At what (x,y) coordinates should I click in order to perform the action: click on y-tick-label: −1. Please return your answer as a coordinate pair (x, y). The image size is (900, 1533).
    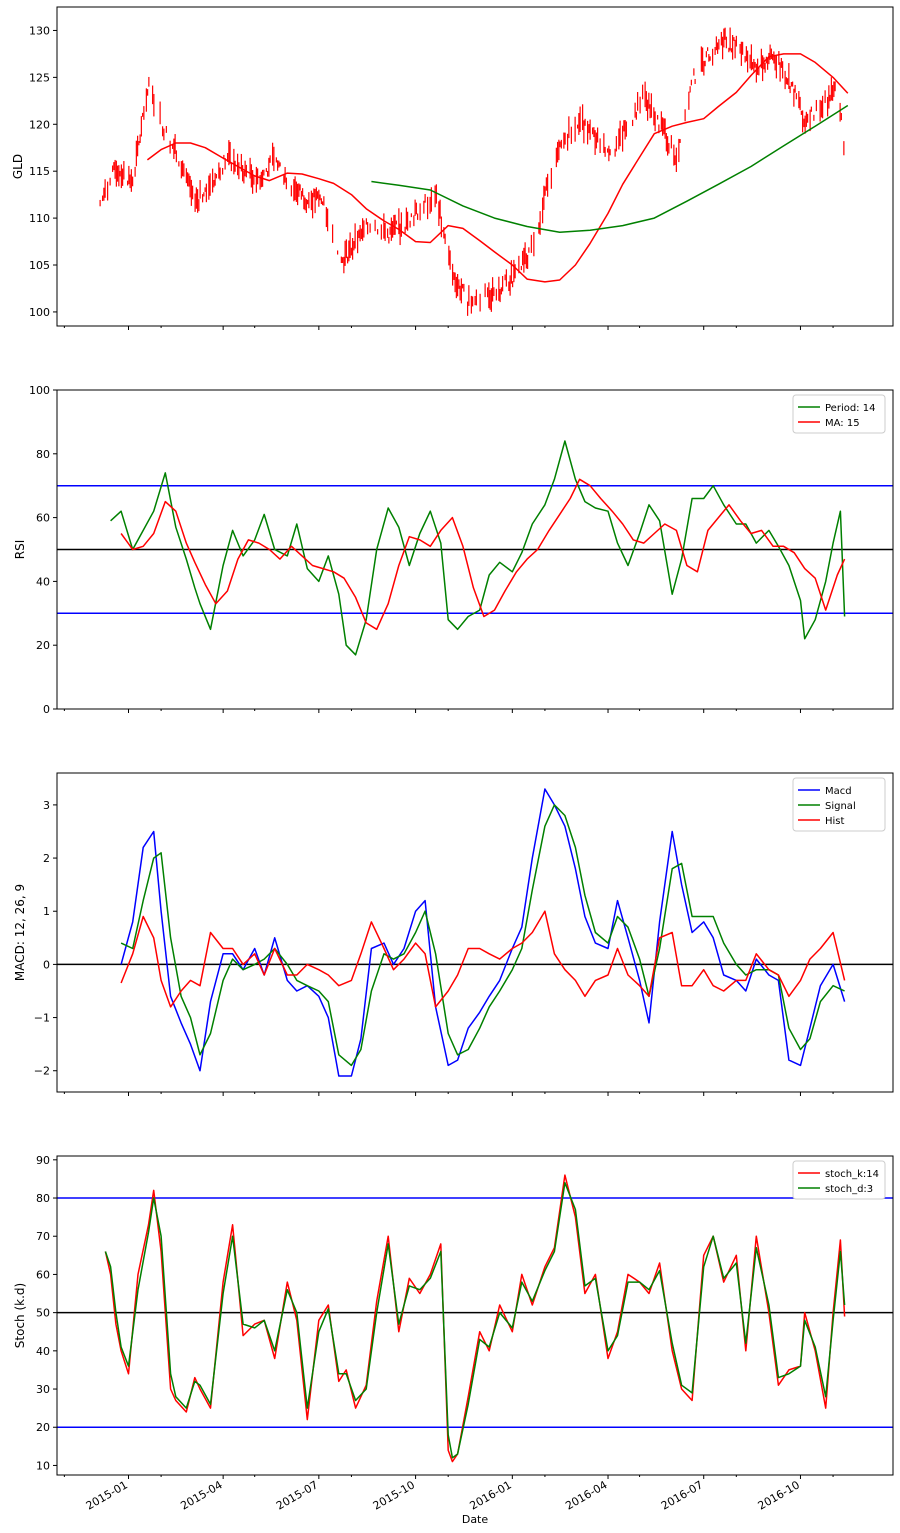
    Looking at the image, I should click on (42, 1018).